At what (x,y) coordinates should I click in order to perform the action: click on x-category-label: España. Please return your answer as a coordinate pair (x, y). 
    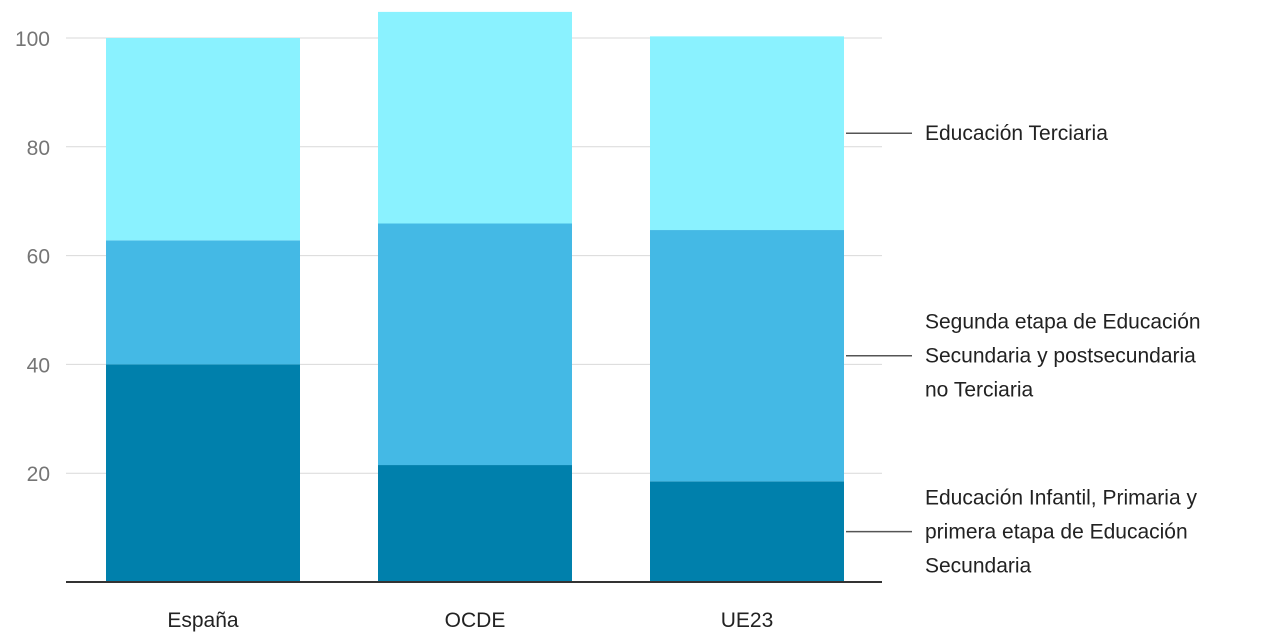
    Looking at the image, I should click on (203, 620).